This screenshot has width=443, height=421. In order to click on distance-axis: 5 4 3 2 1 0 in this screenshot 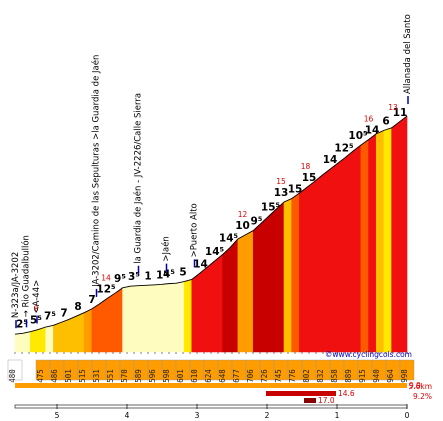, I will do `click(212, 412)`.